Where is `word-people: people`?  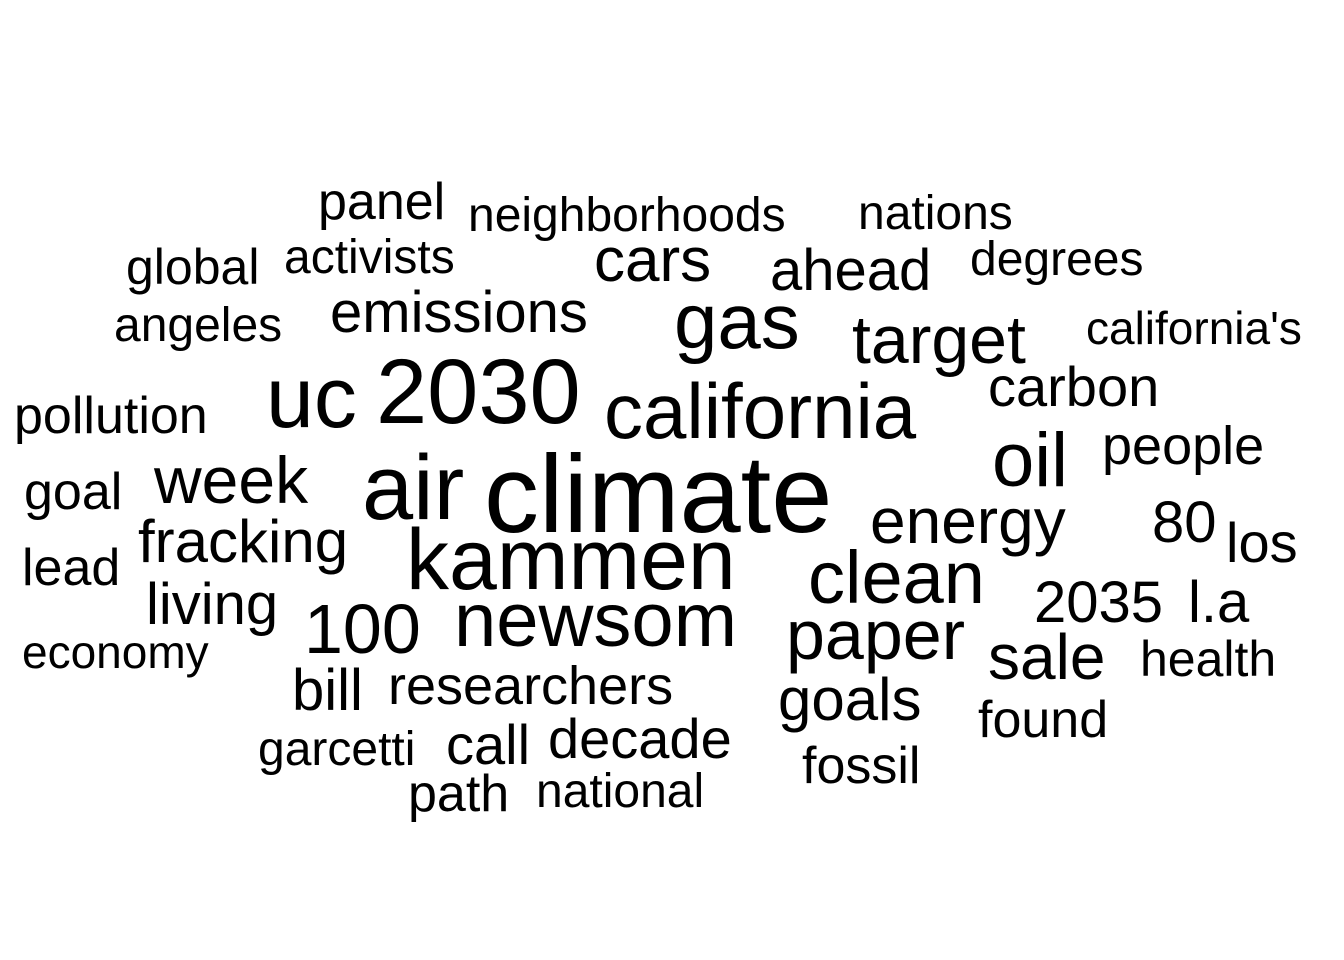
word-people: people is located at coordinates (1183, 445).